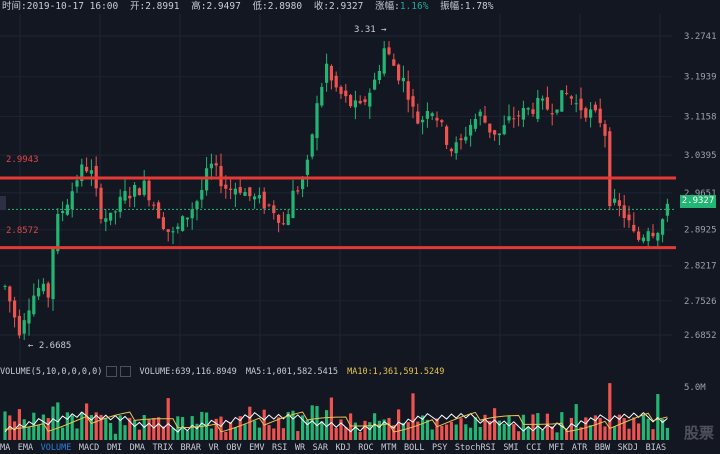  Describe the element at coordinates (257, 448) in the screenshot. I see `tab-emv: EMV` at that location.